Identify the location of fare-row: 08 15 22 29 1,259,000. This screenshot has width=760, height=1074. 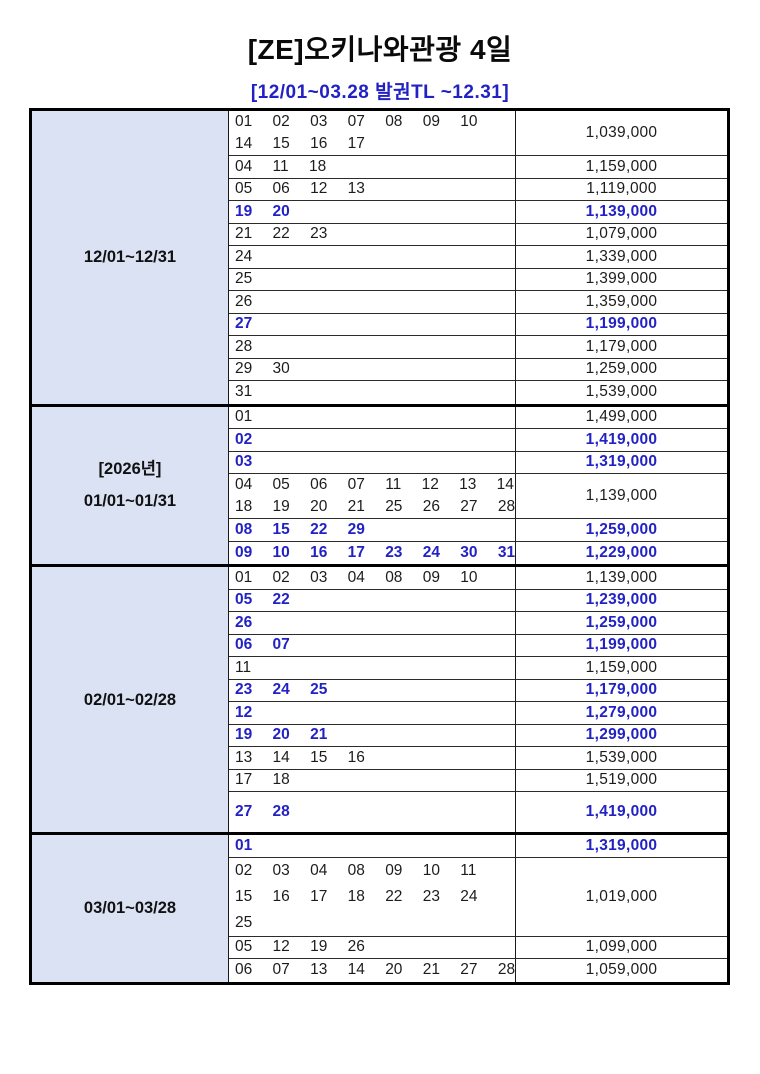
(478, 530).